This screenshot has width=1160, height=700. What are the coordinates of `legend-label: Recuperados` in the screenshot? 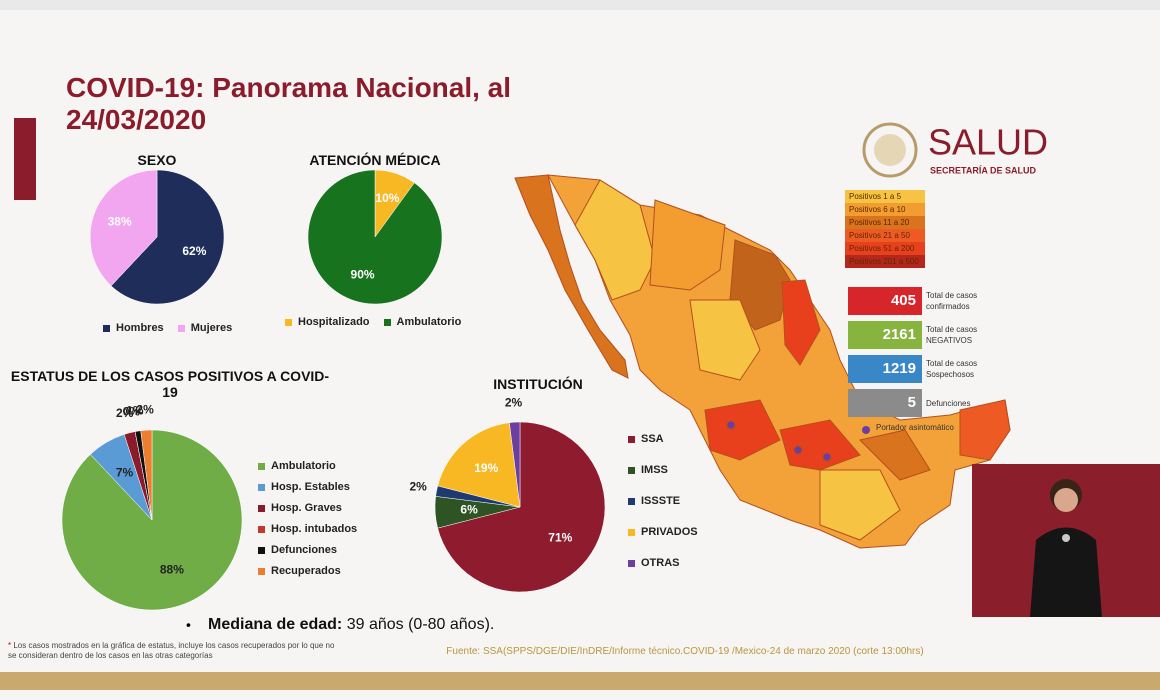 It's located at (306, 571).